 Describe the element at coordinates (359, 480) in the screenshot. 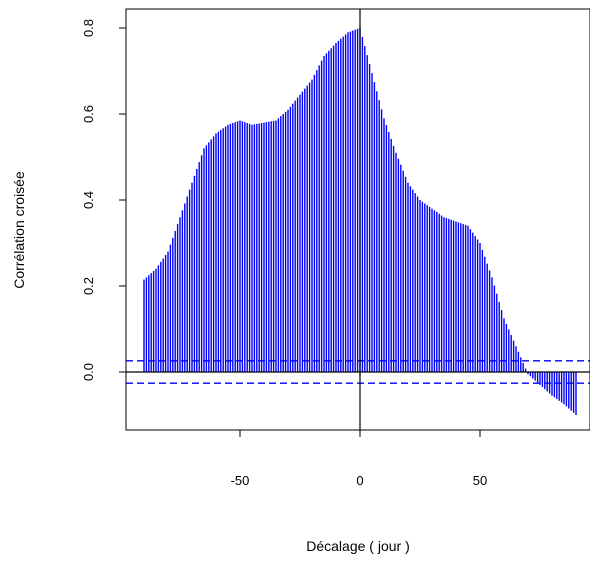

I see `x-tick-label: 0` at that location.